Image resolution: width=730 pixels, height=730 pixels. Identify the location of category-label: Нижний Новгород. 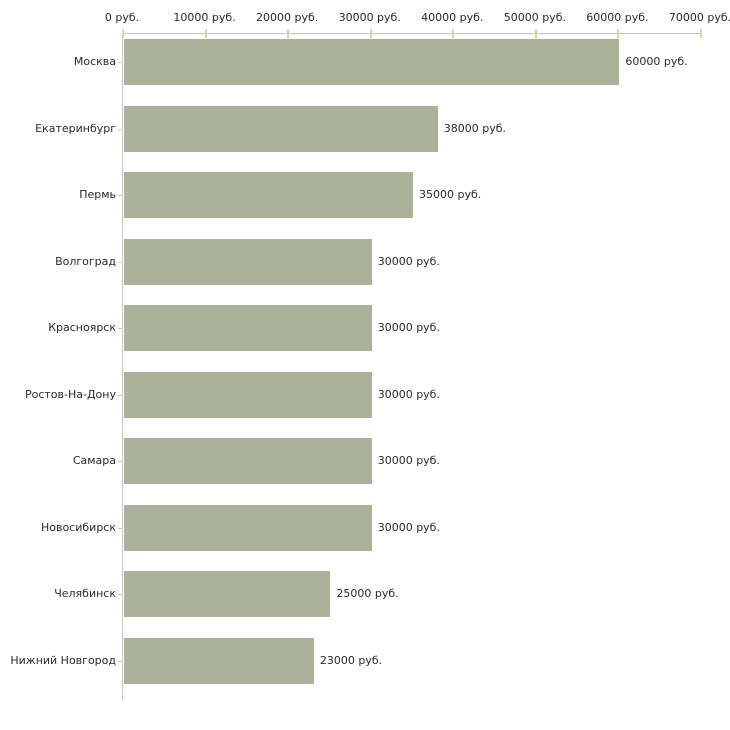
(63, 660).